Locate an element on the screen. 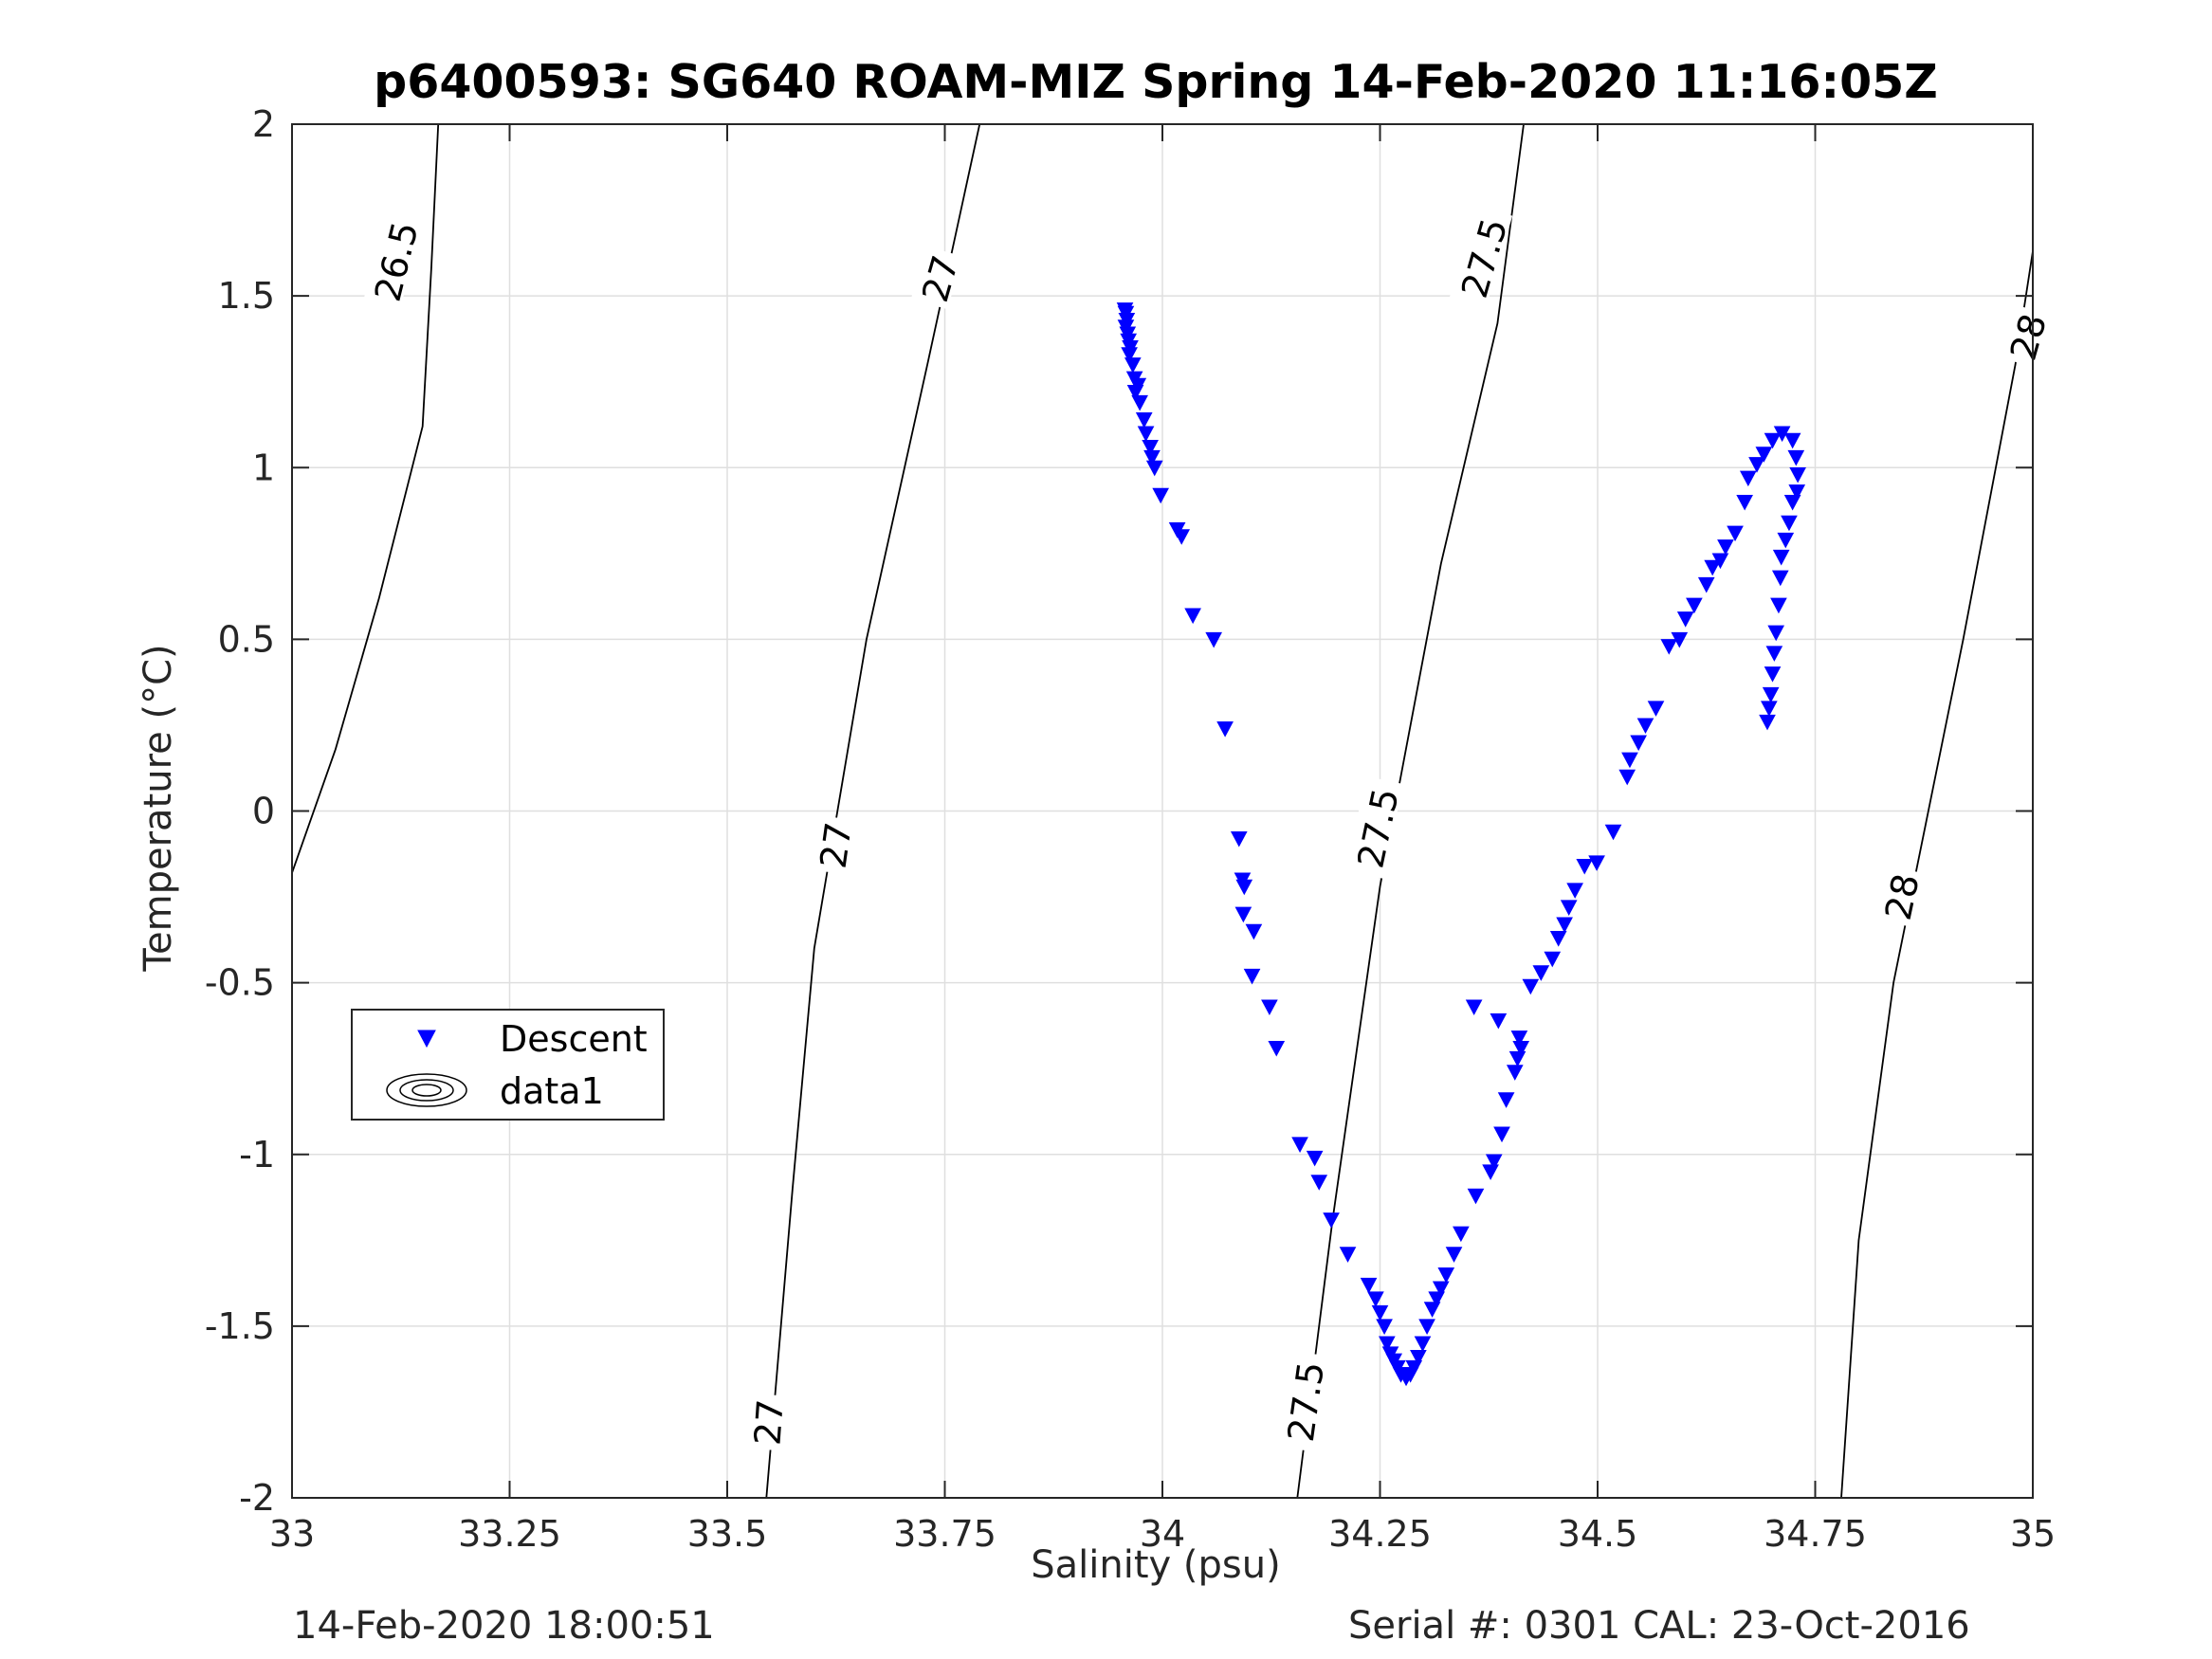  y-axis-label: Temperature (°C) is located at coordinates (158, 808).